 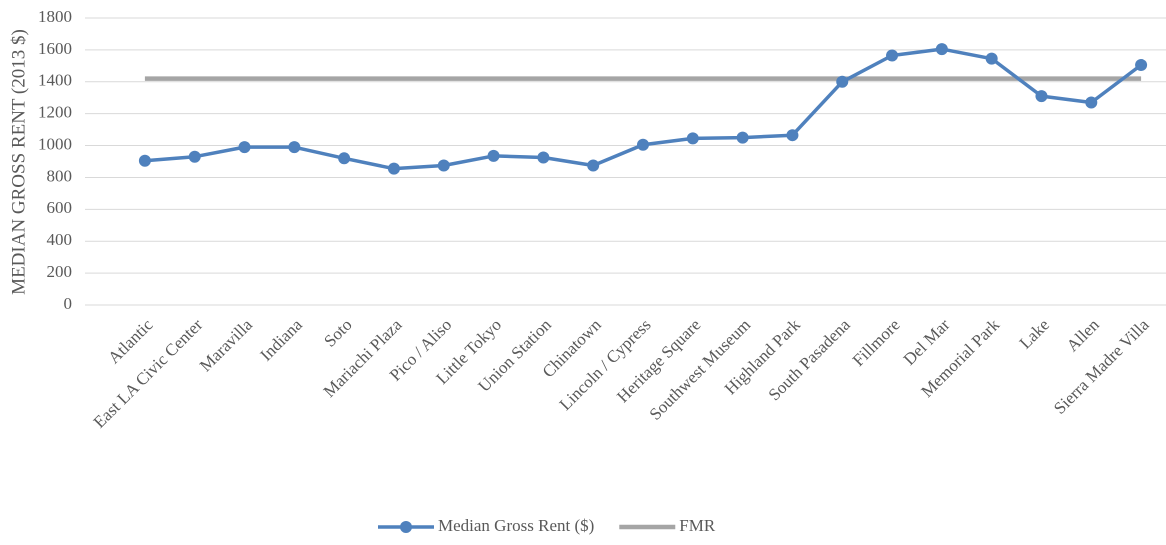 I want to click on y-tick-label: 400, so click(x=60, y=239).